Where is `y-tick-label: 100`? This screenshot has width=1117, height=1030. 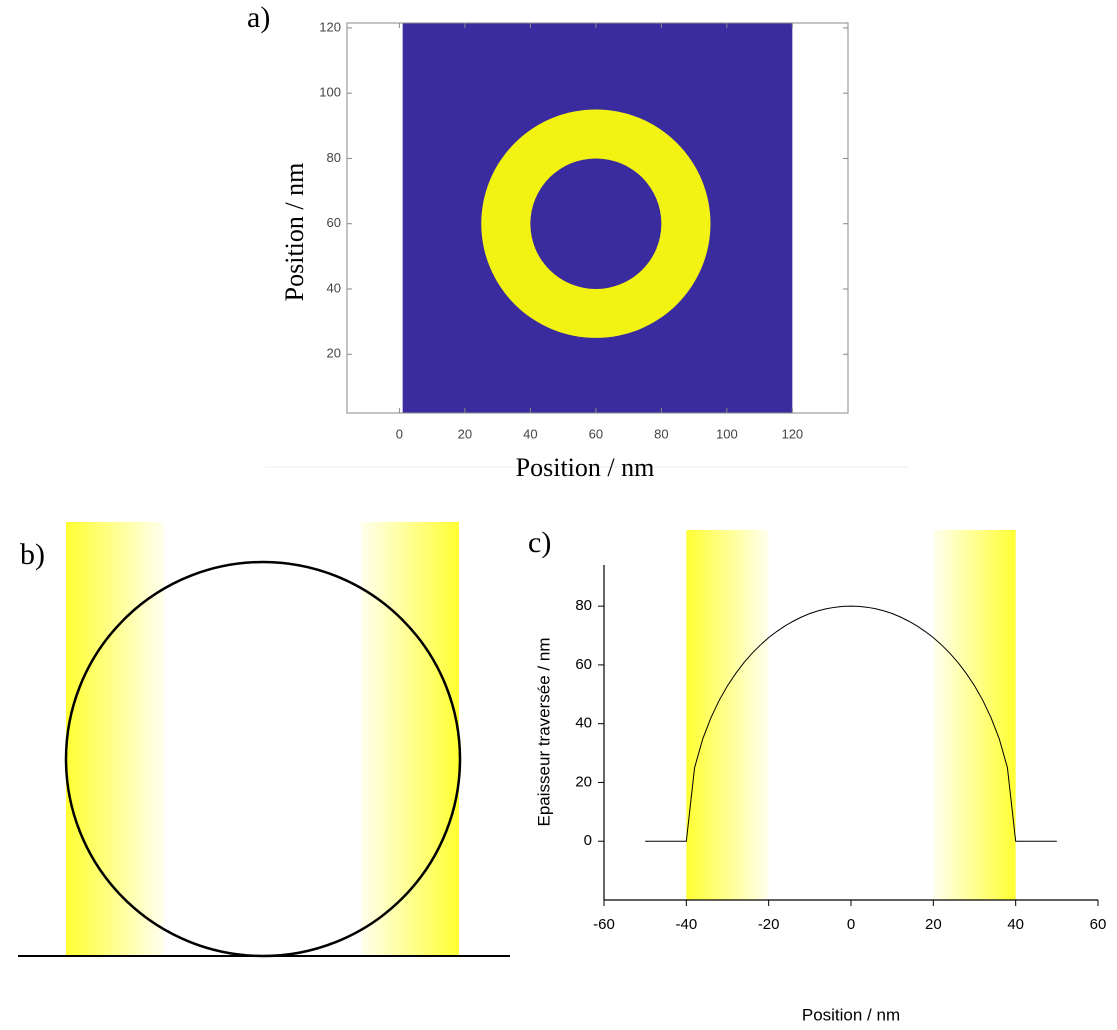 y-tick-label: 100 is located at coordinates (330, 92).